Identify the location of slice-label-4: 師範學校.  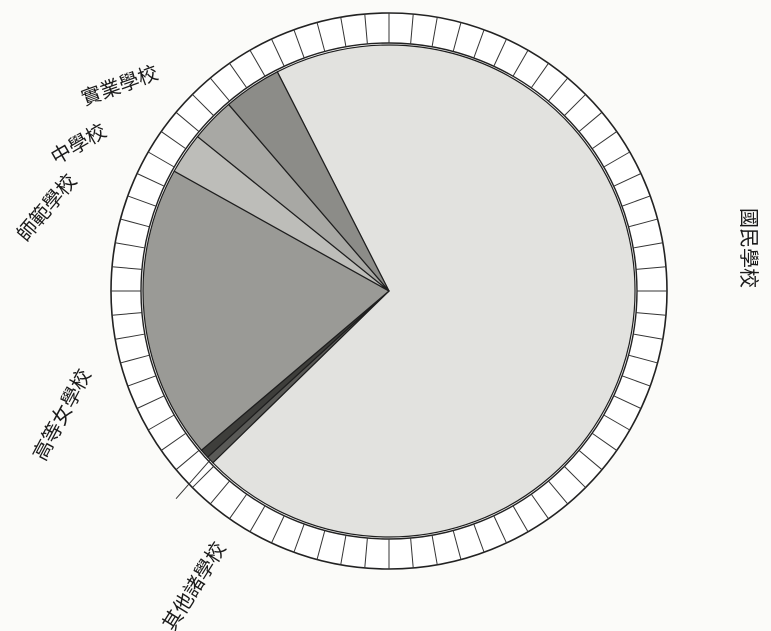
(47, 207).